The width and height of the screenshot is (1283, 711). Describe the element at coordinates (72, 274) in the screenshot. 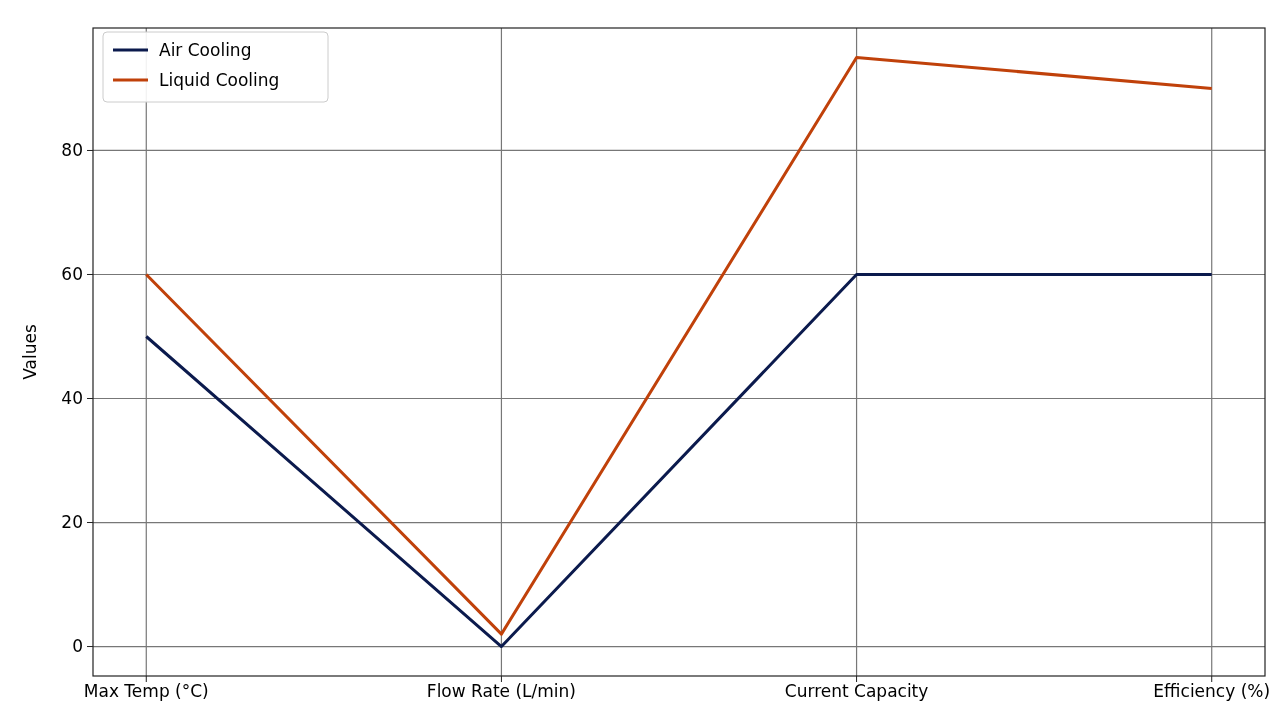

I see `y-tick-label: 60` at that location.